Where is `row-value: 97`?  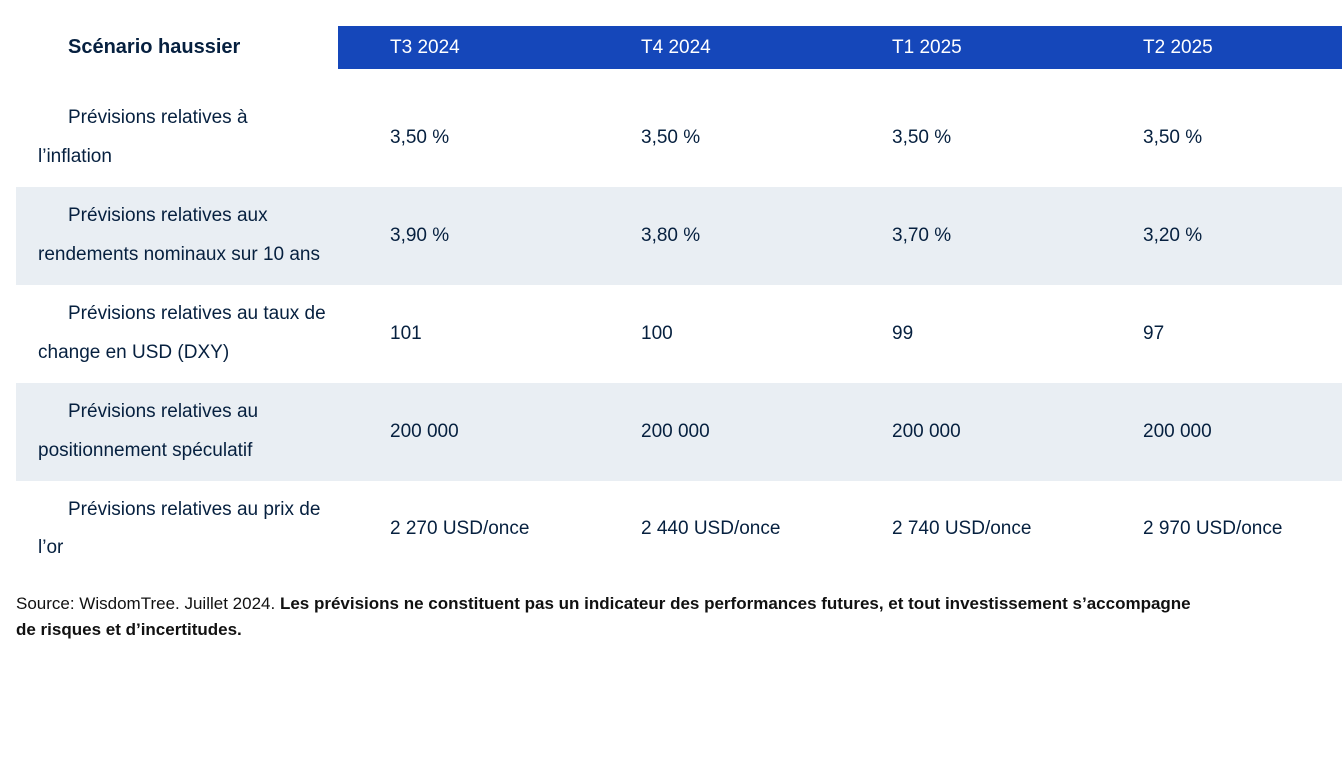
row-value: 97 is located at coordinates (1154, 333).